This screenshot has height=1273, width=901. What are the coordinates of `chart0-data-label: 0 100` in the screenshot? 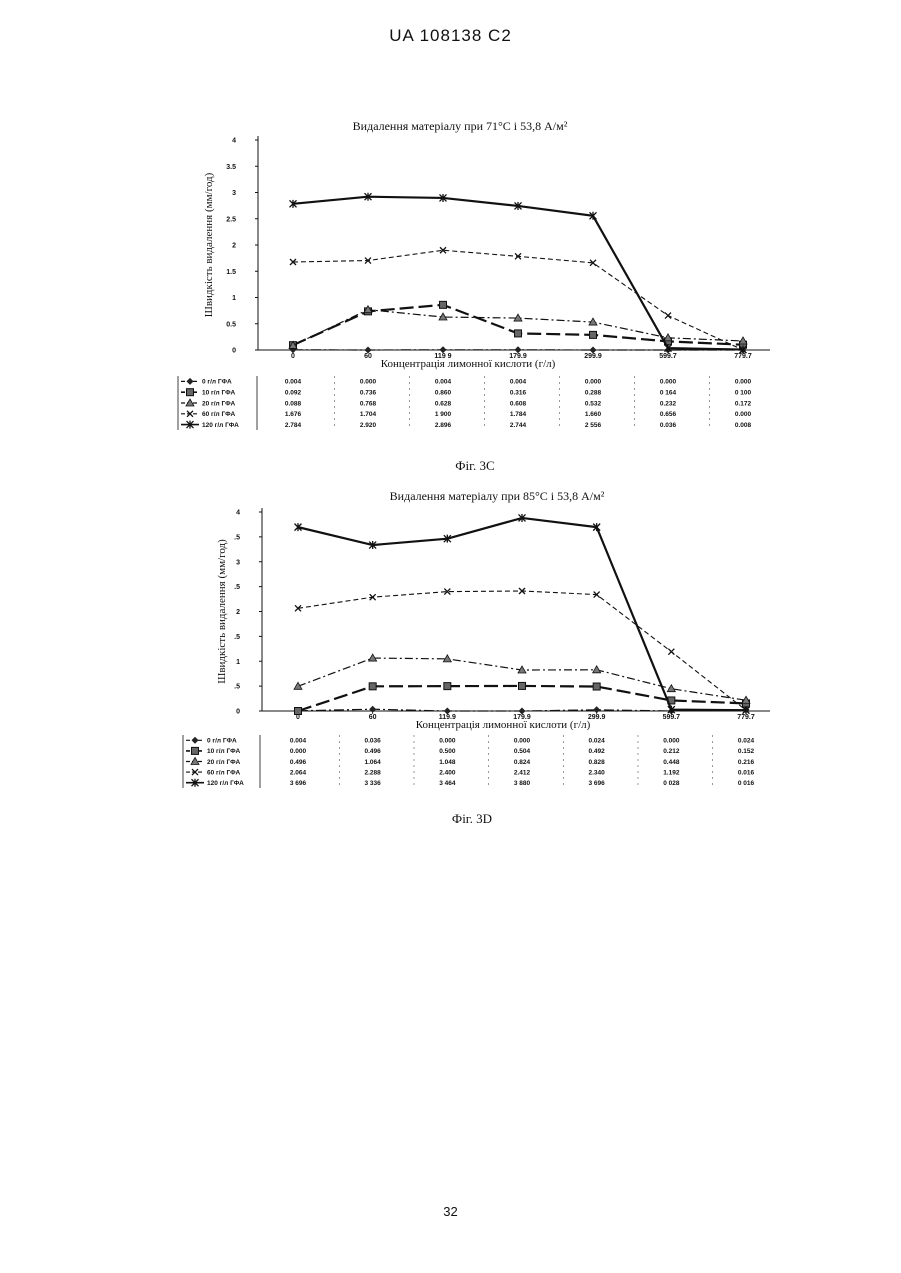 It's located at (743, 393).